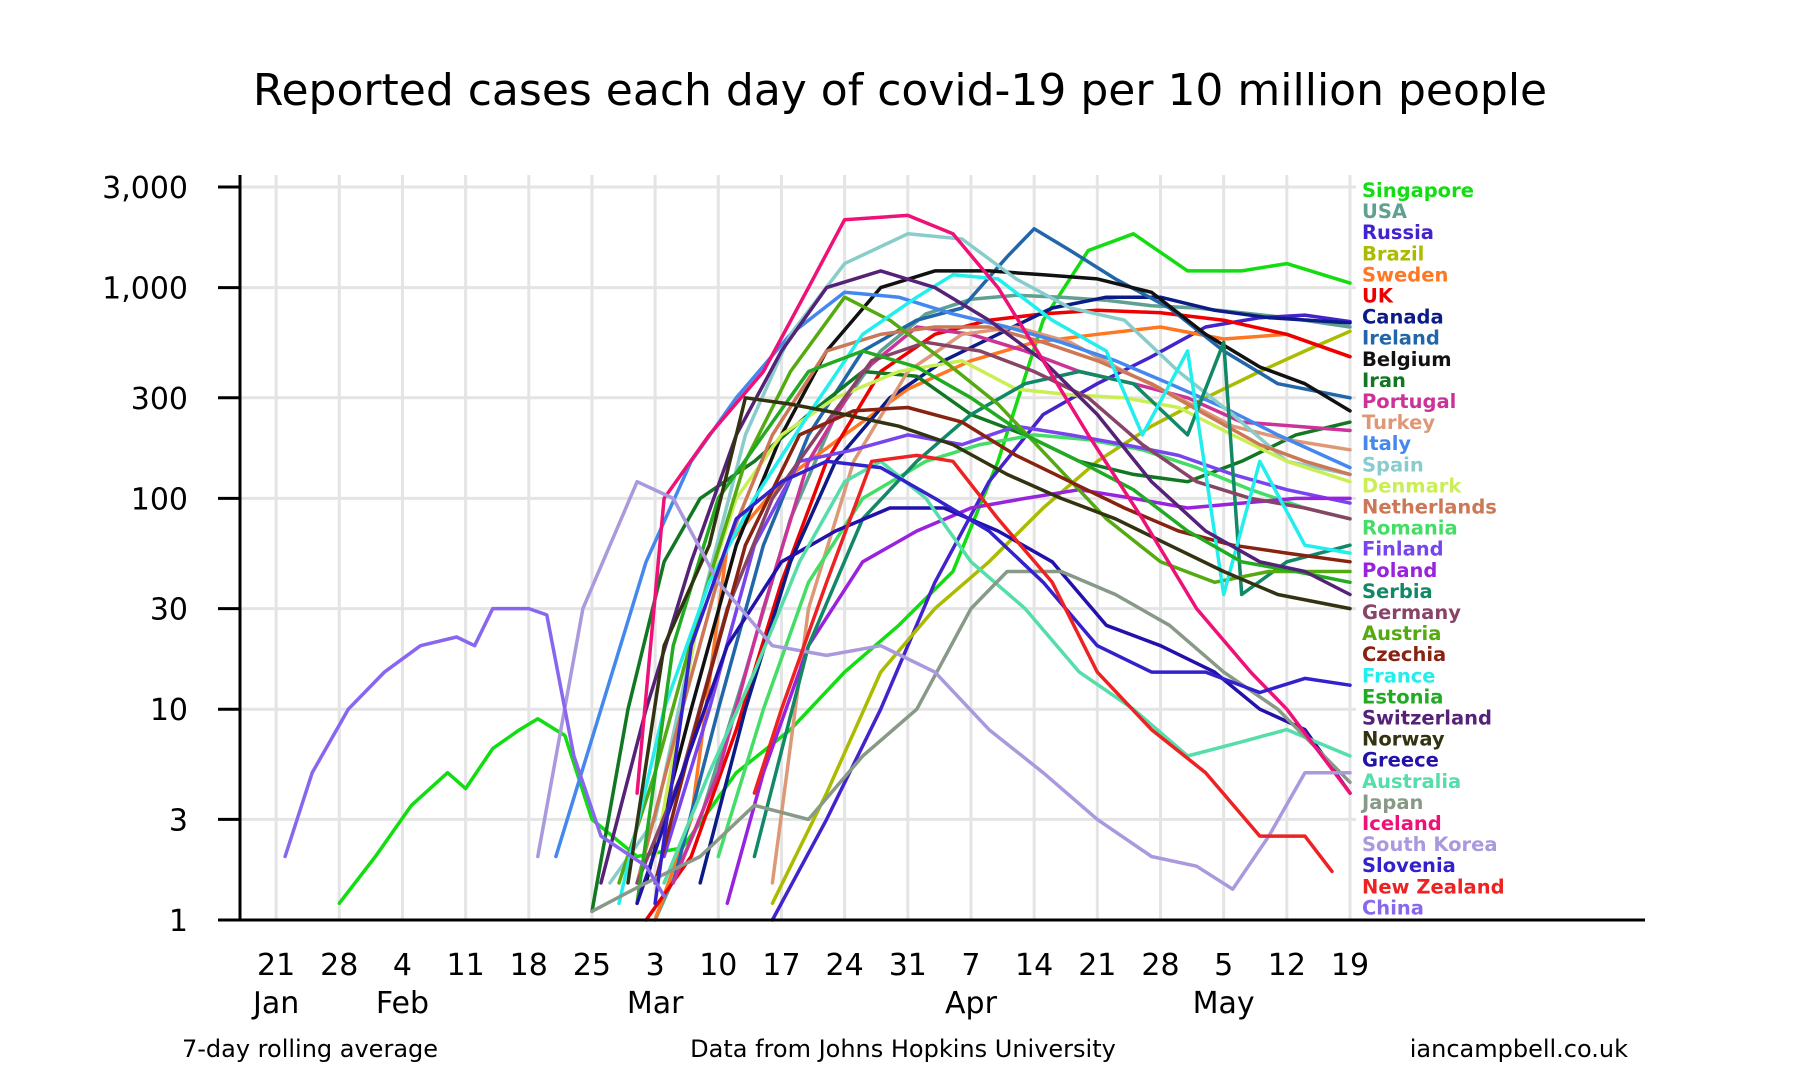 Image resolution: width=1800 pixels, height=1080 pixels. I want to click on legend-item-romania: Romania, so click(1410, 528).